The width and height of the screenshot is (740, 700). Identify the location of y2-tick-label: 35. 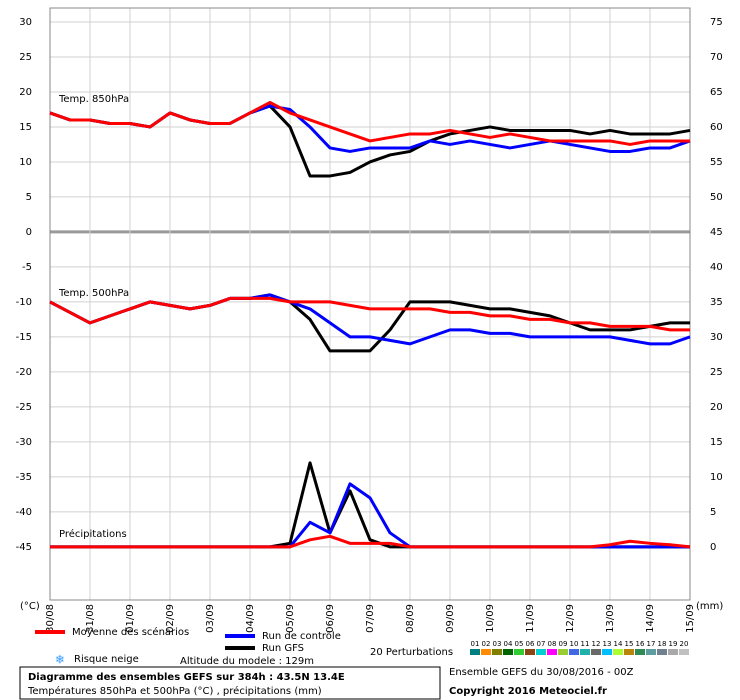
(716, 302).